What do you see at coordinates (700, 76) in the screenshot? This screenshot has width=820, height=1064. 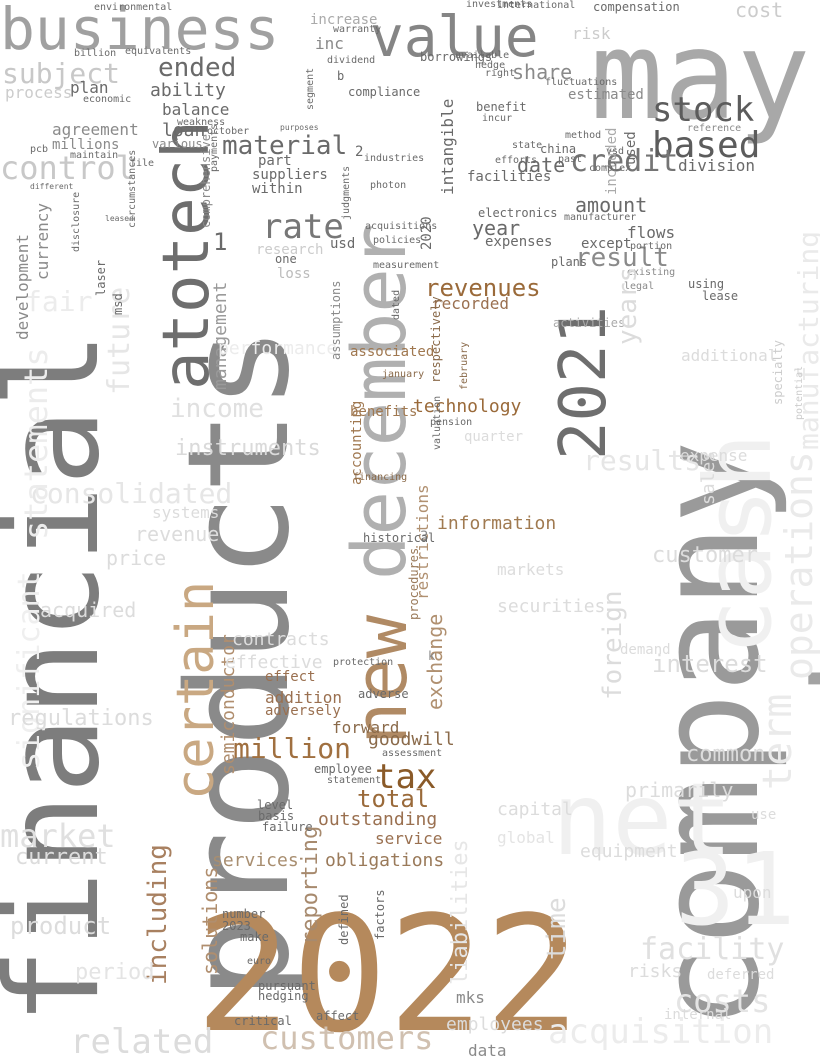 I see `word-may: may` at bounding box center [700, 76].